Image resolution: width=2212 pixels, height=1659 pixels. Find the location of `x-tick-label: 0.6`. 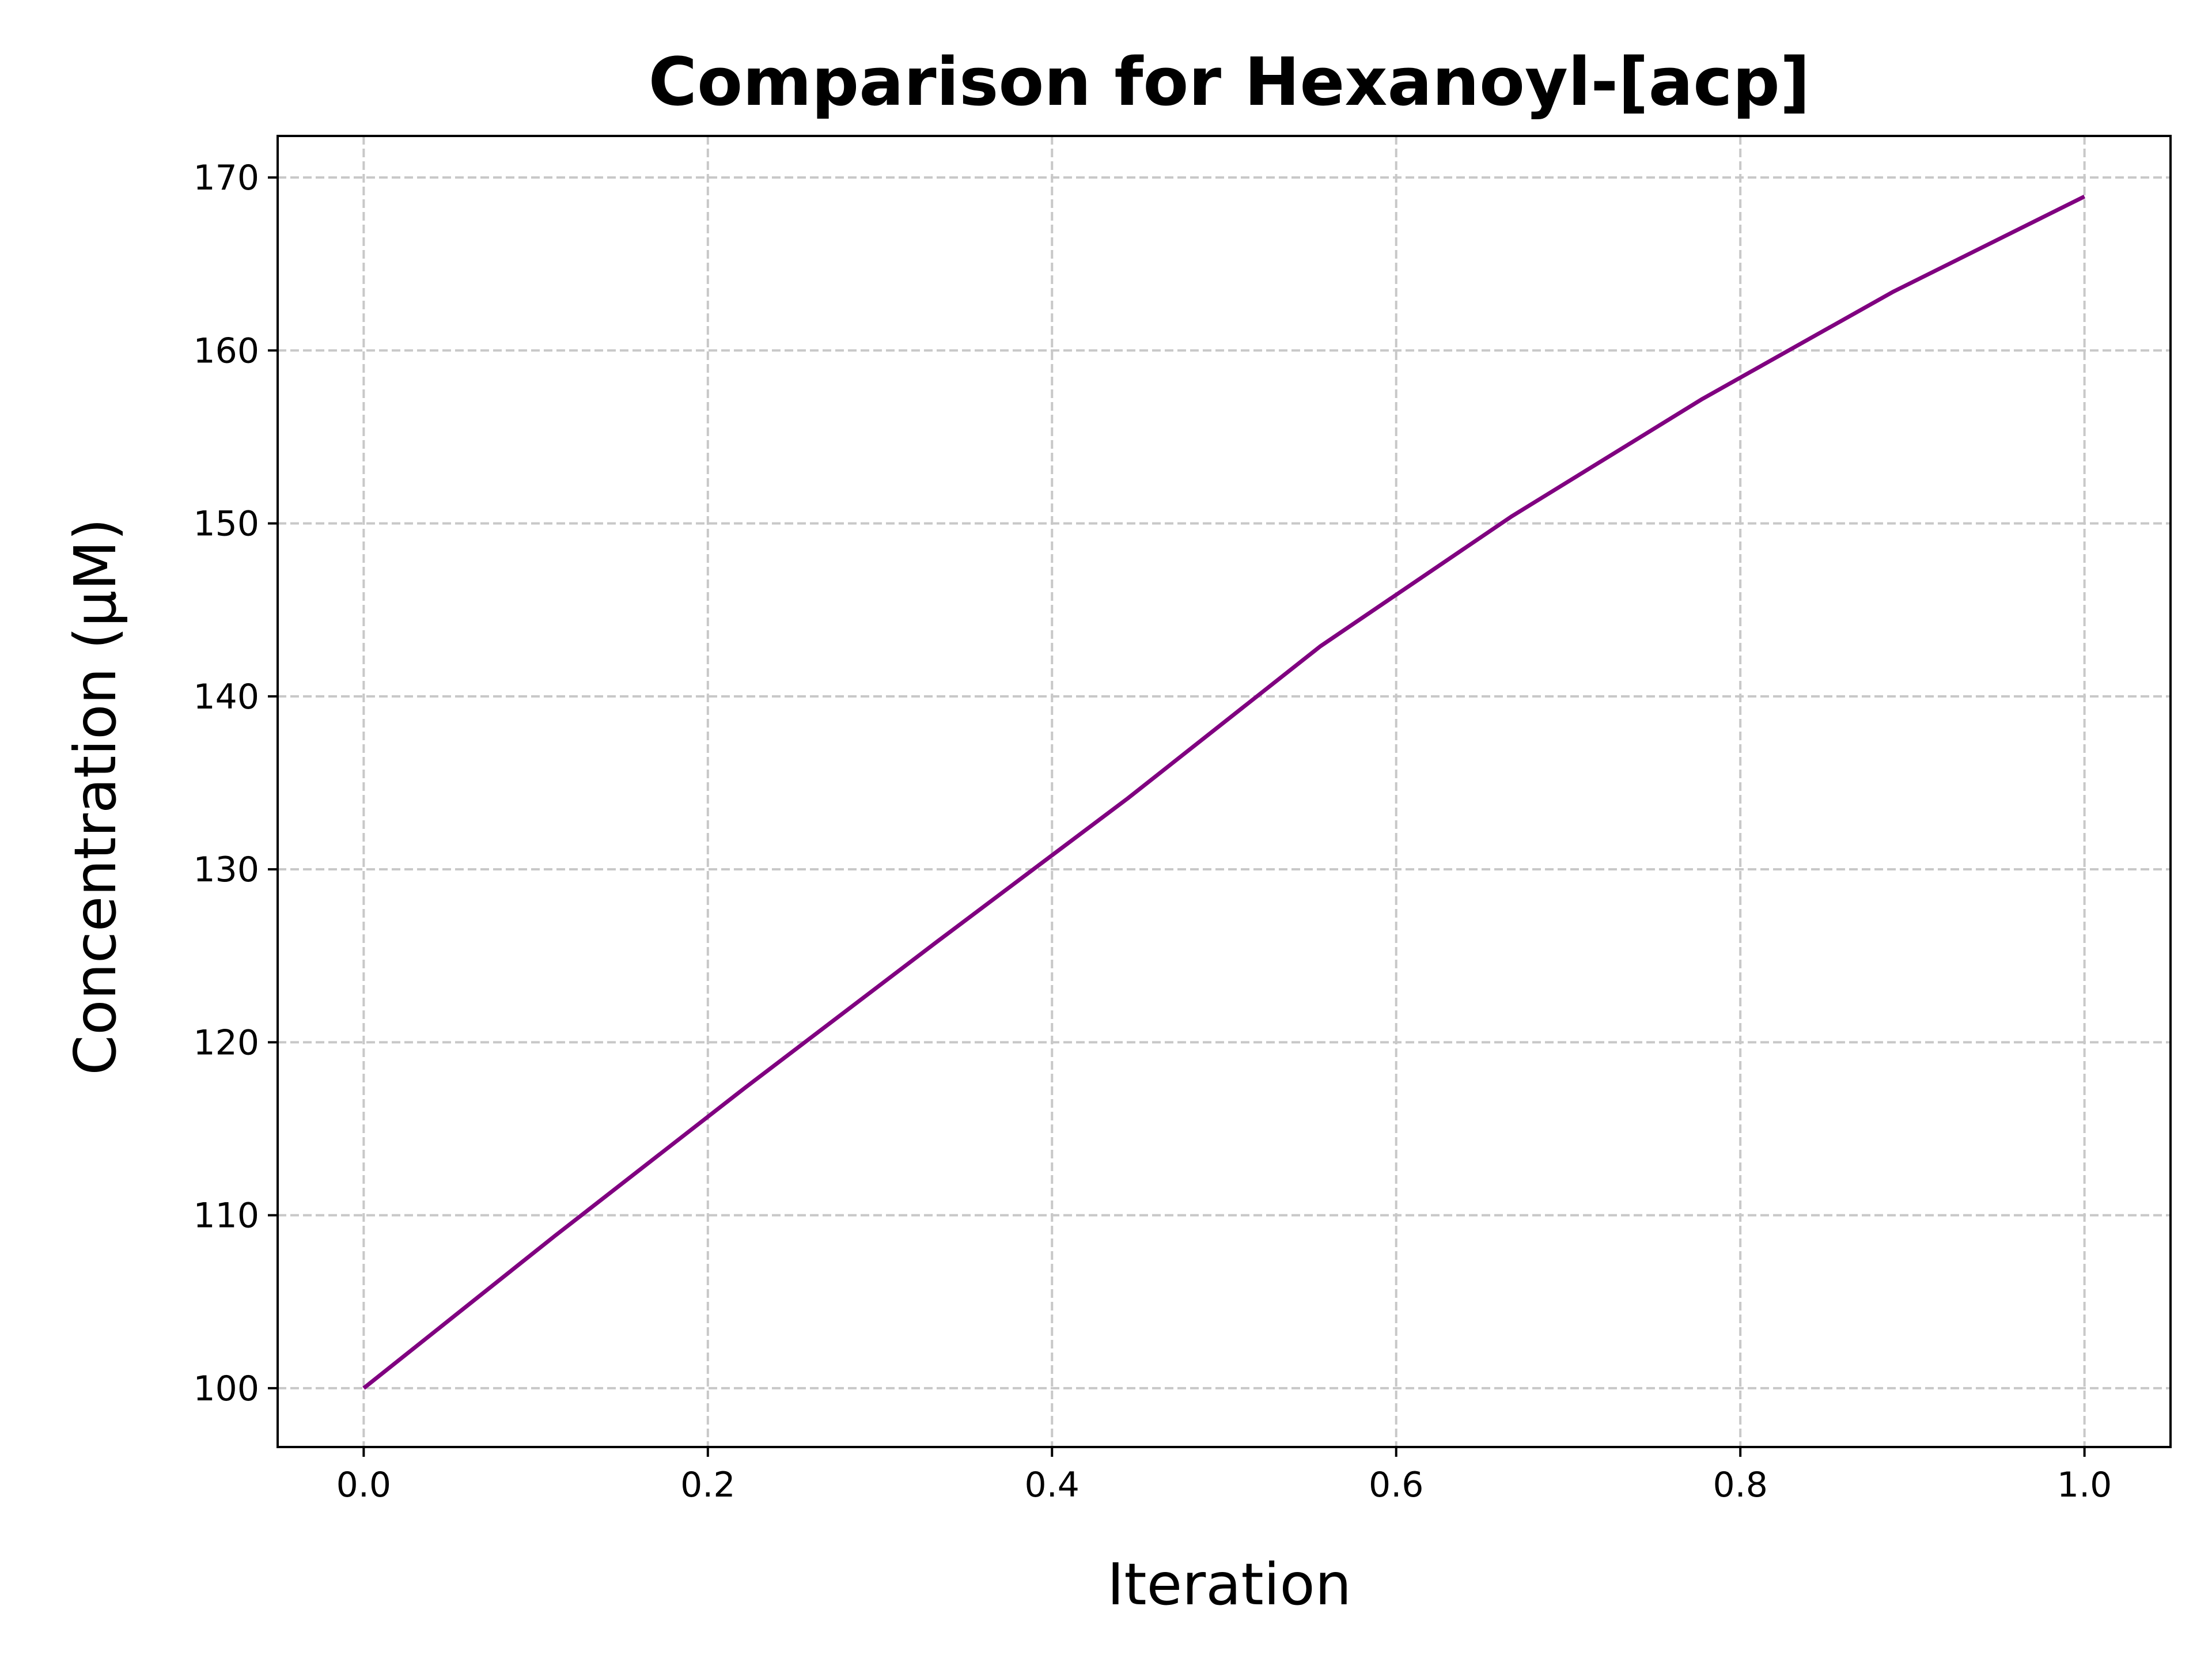

x-tick-label: 0.6 is located at coordinates (1396, 1485).